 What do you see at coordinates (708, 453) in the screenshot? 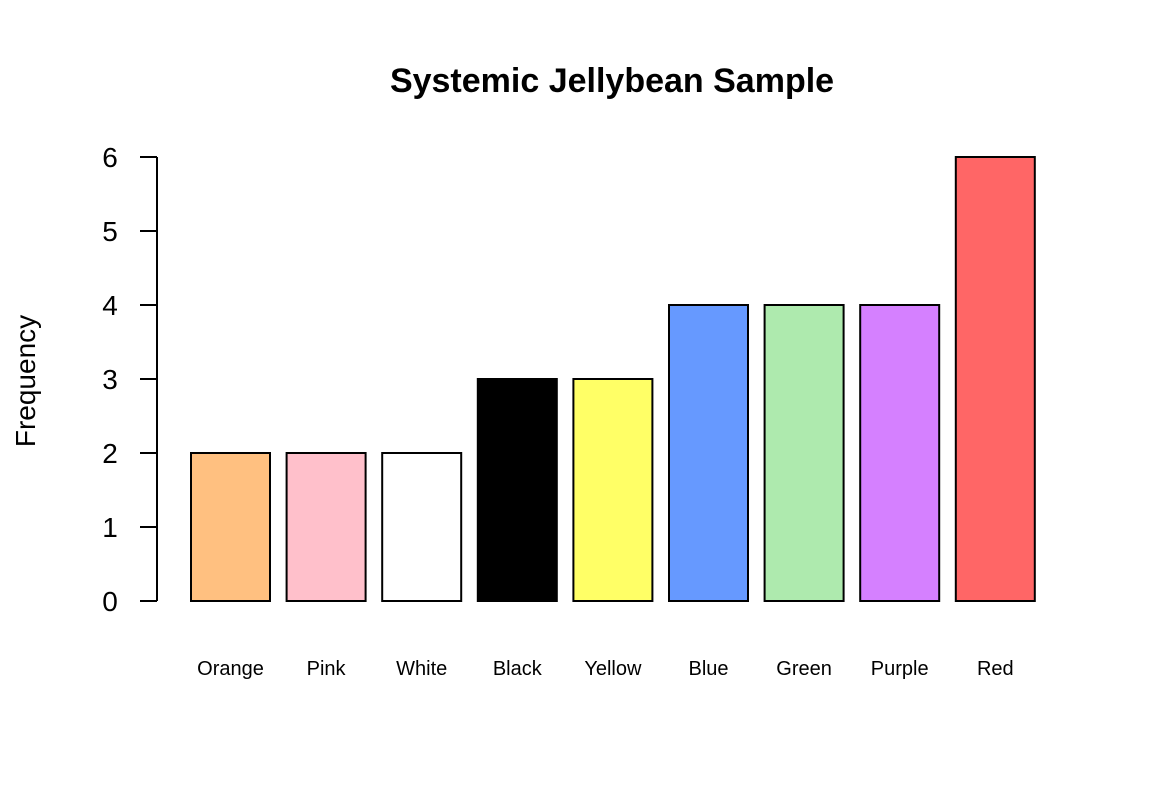
I see `bar-blue` at bounding box center [708, 453].